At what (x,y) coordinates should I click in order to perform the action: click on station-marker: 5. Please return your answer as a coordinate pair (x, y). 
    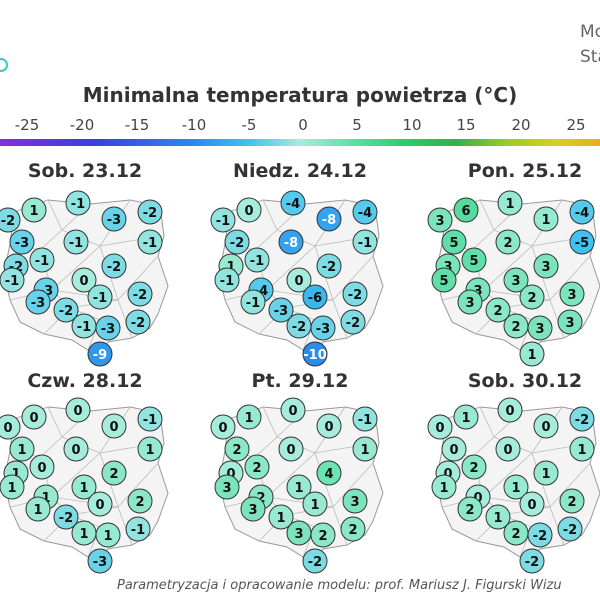
    Looking at the image, I should click on (454, 242).